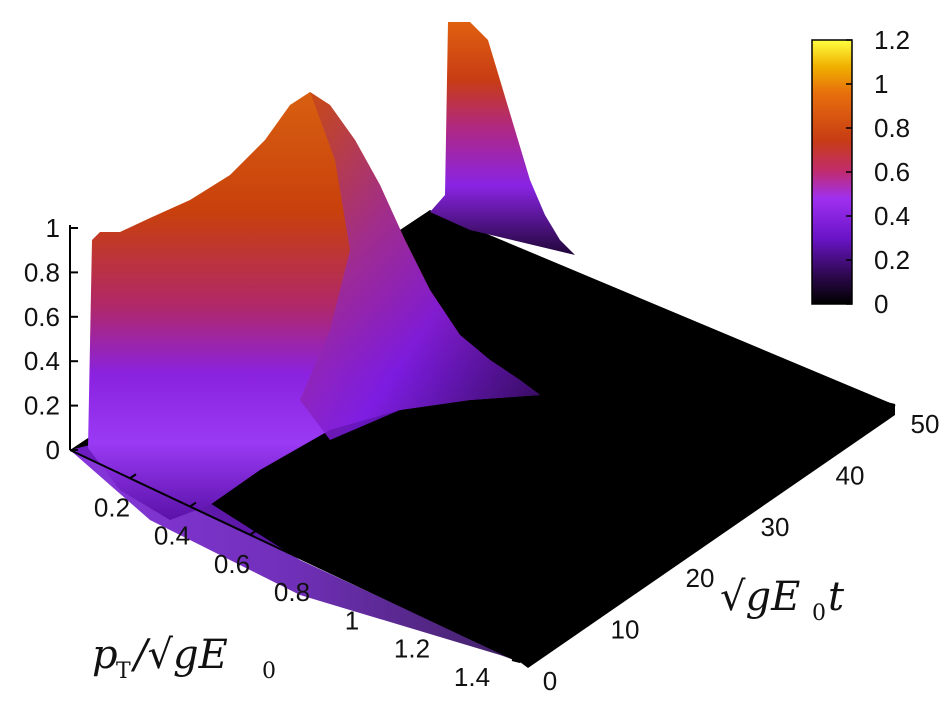 The height and width of the screenshot is (709, 948). Describe the element at coordinates (412, 649) in the screenshot. I see `p-tick-label: 1.2` at that location.